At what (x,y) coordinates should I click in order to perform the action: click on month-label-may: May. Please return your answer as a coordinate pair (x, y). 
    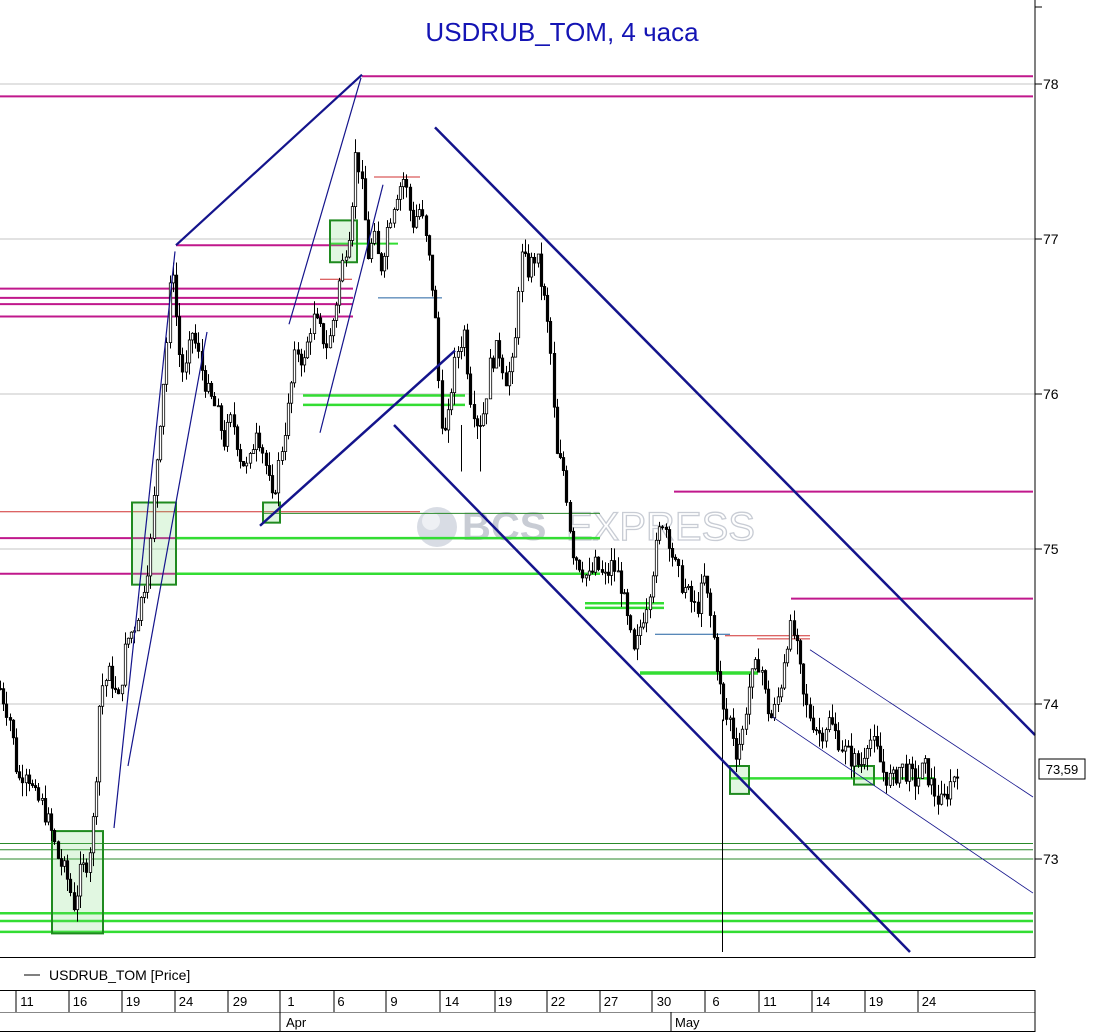
    Looking at the image, I should click on (687, 1022).